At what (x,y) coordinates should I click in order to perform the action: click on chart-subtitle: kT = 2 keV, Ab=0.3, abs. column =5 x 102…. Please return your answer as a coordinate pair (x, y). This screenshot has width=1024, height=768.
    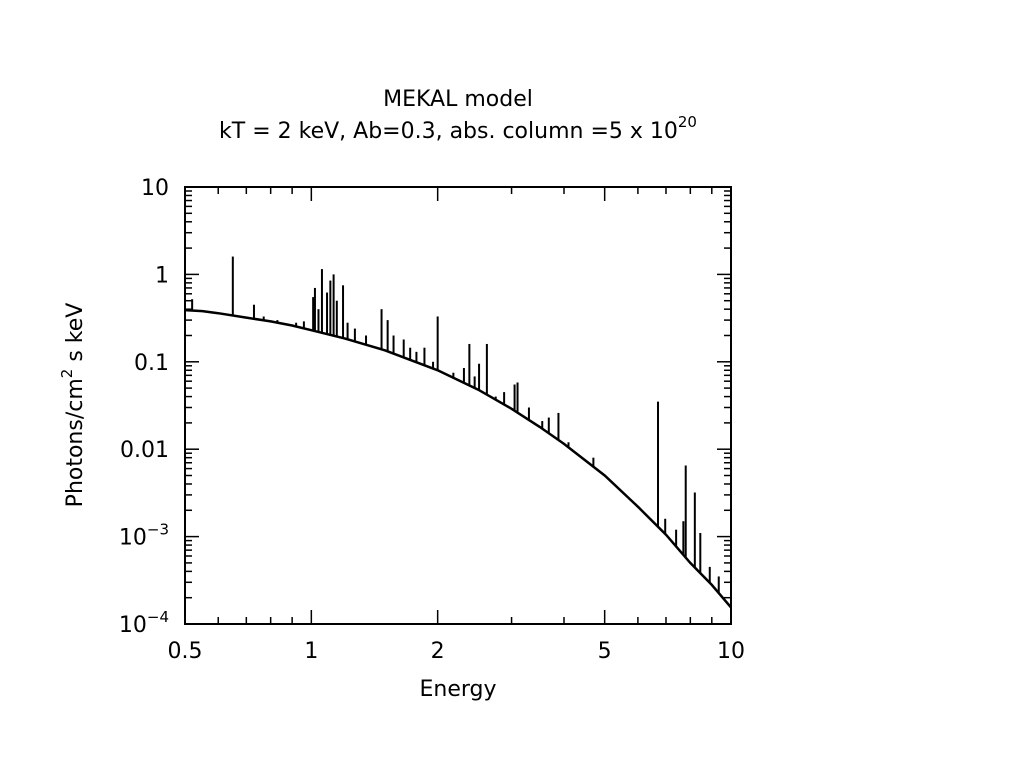
    Looking at the image, I should click on (458, 128).